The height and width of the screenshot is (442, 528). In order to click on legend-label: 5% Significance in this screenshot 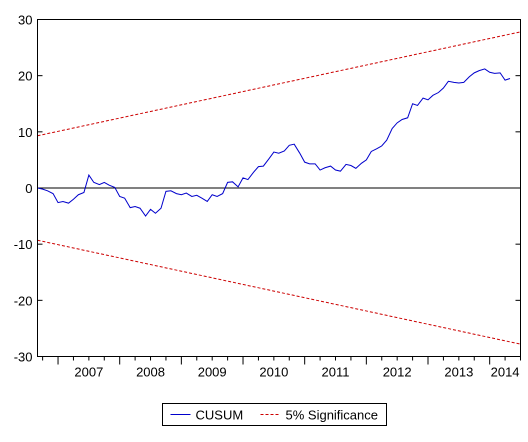, I will do `click(332, 415)`.